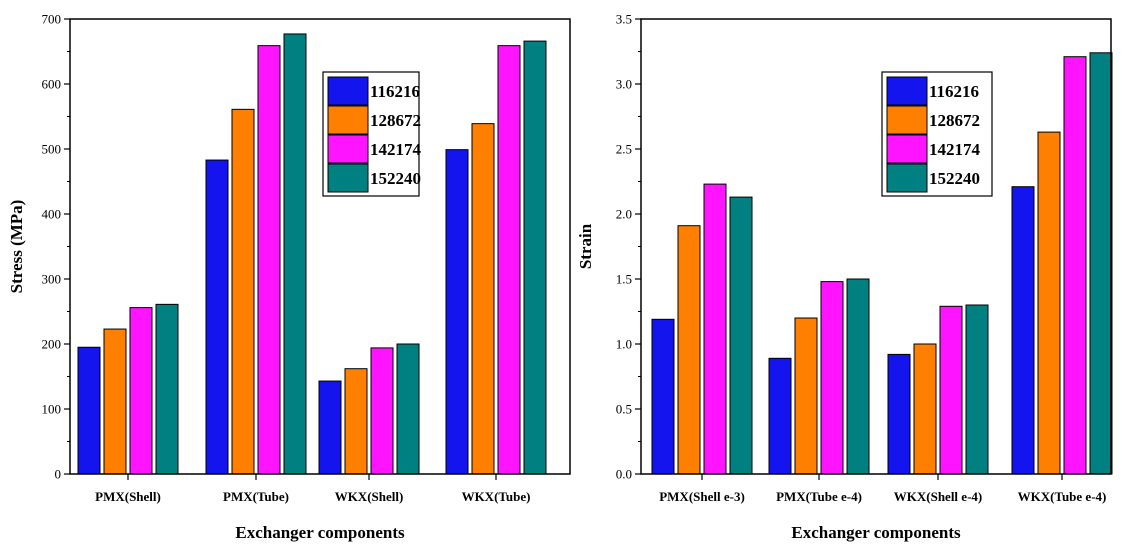 Image resolution: width=1126 pixels, height=544 pixels. I want to click on x-category-label: WKX(Shell e-4), so click(938, 496).